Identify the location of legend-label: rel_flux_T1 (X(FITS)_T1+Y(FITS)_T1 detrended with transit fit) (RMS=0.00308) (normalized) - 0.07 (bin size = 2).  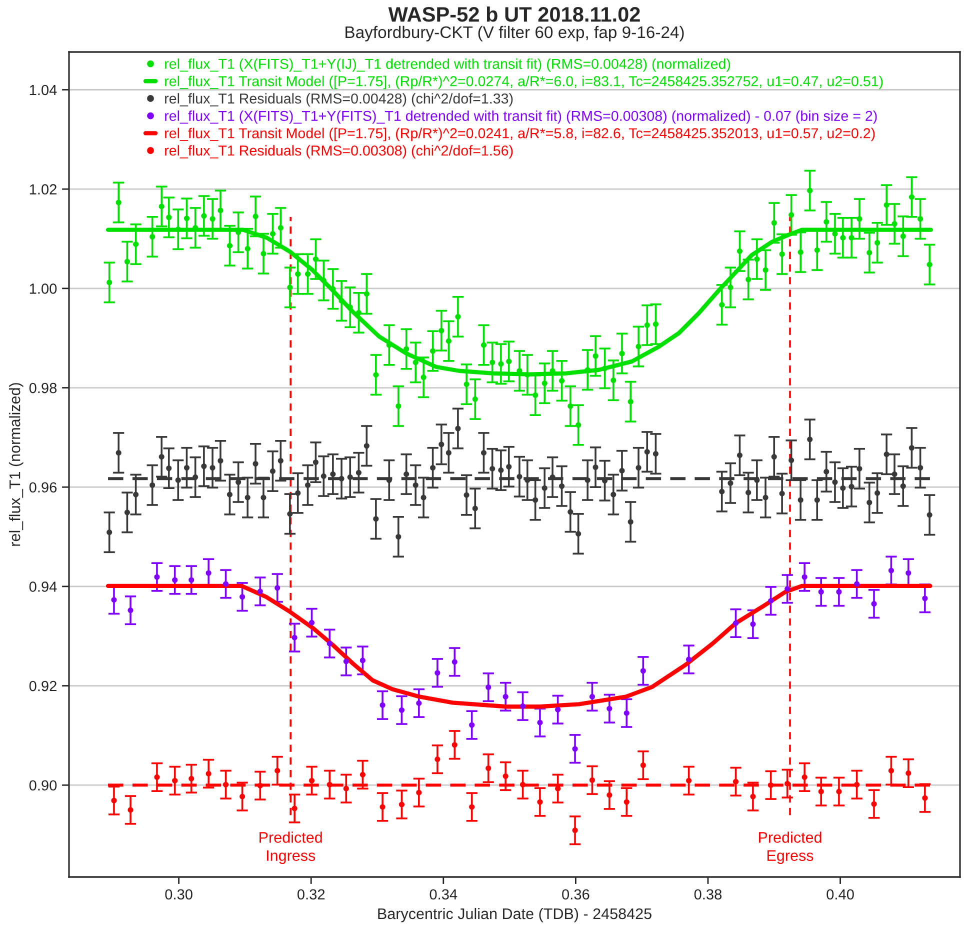
(521, 117).